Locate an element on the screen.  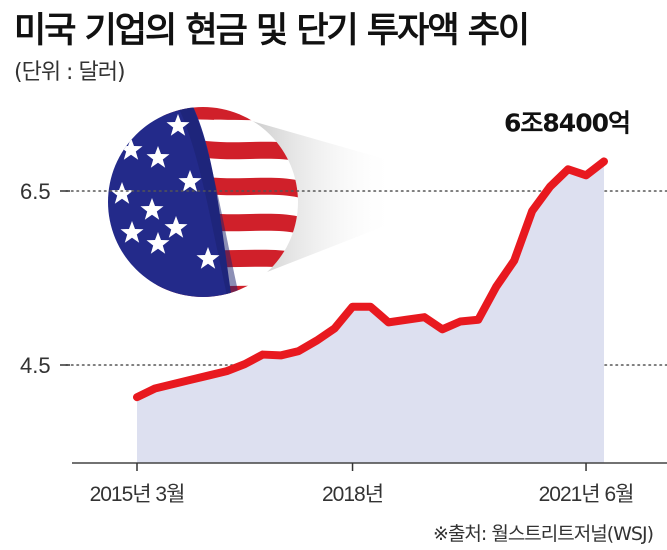
end-value-label: 6조8400억 is located at coordinates (567, 122).